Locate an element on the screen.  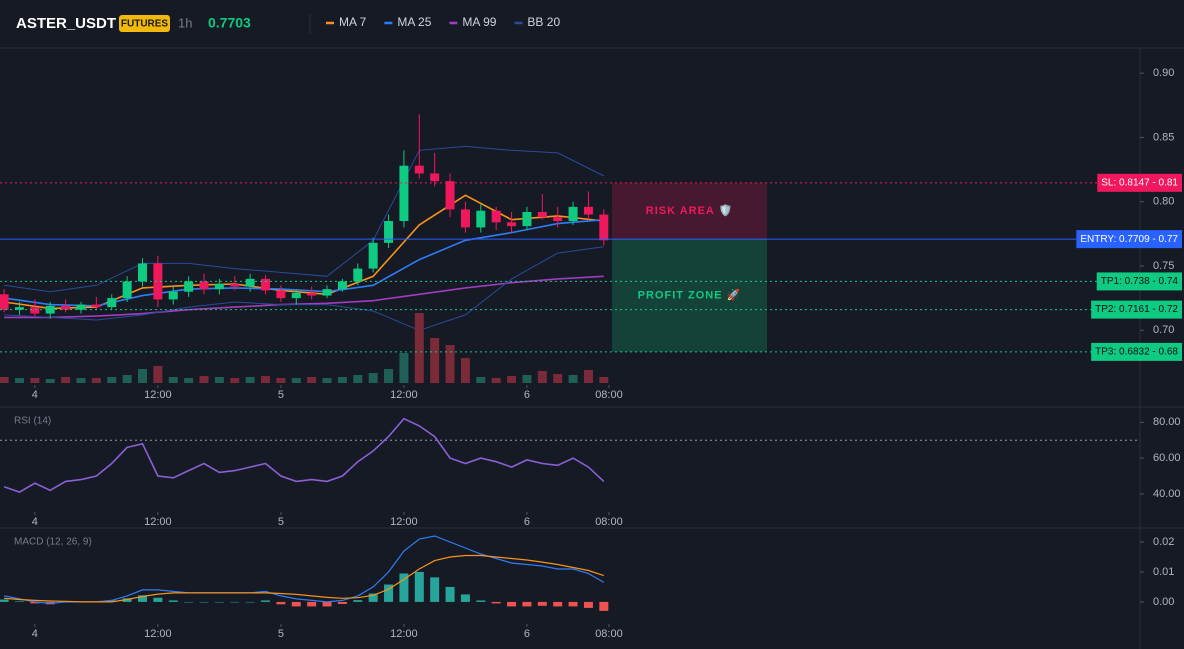
y-tick-label: 0.75 is located at coordinates (1163, 266).